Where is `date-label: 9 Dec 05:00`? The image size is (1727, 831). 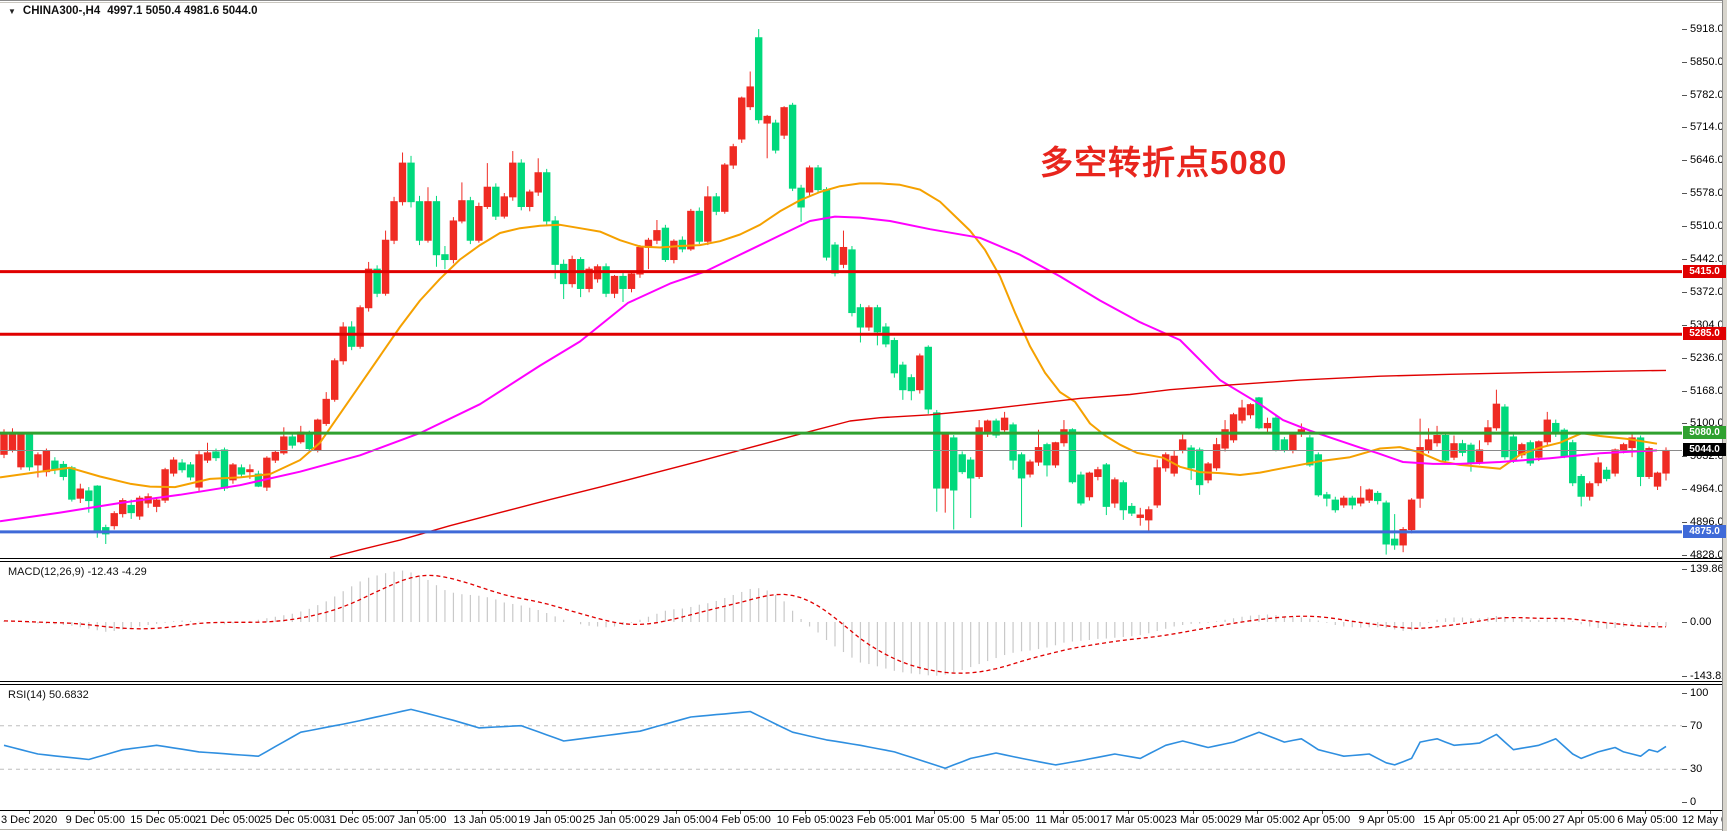 date-label: 9 Dec 05:00 is located at coordinates (95, 820).